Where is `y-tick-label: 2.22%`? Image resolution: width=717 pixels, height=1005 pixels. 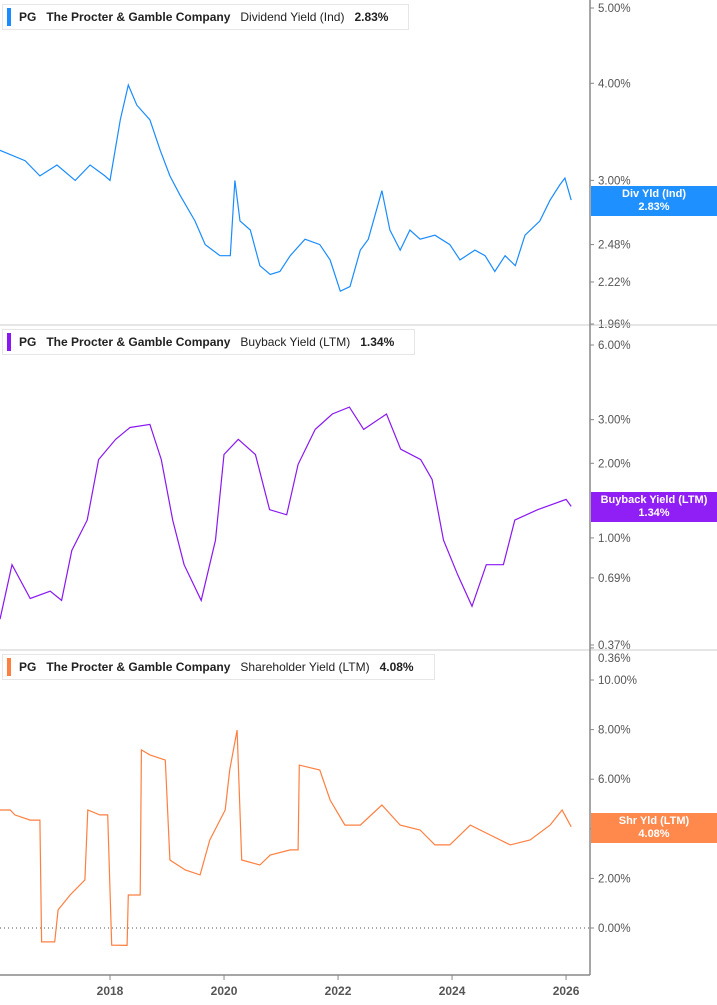
y-tick-label: 2.22% is located at coordinates (614, 283).